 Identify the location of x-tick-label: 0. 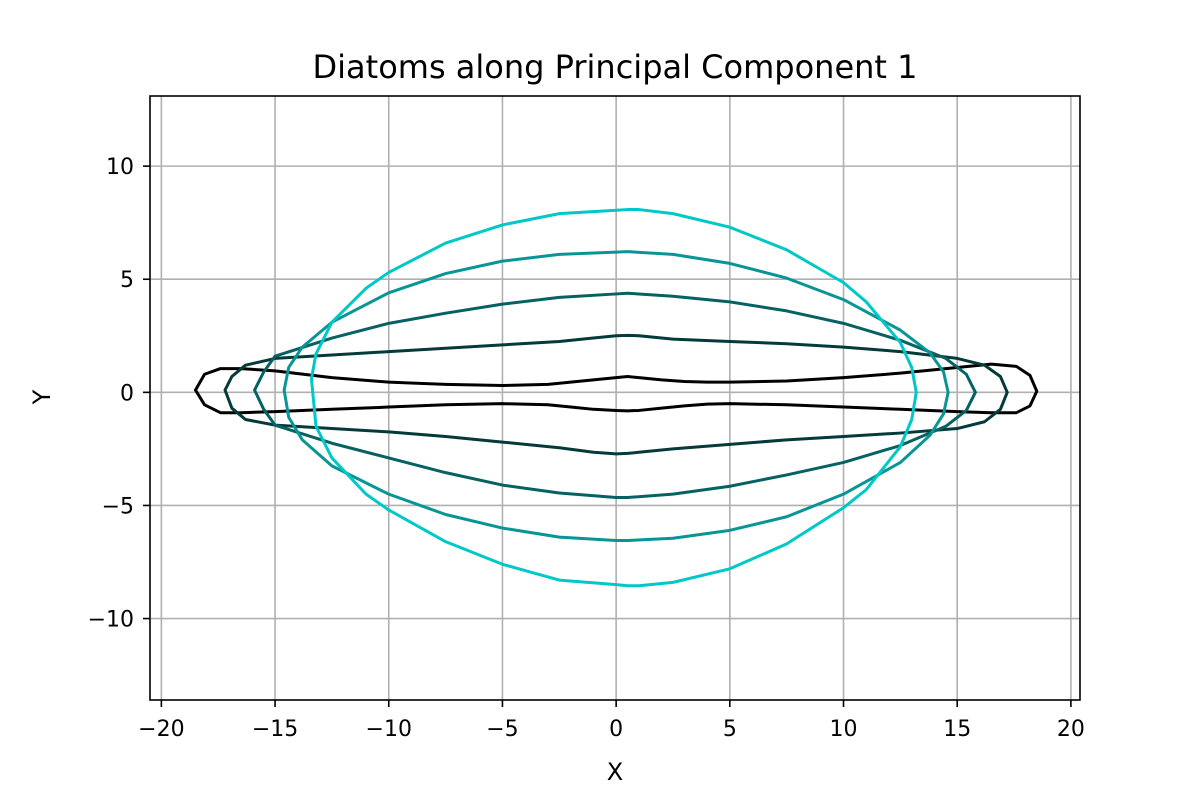
(616, 729).